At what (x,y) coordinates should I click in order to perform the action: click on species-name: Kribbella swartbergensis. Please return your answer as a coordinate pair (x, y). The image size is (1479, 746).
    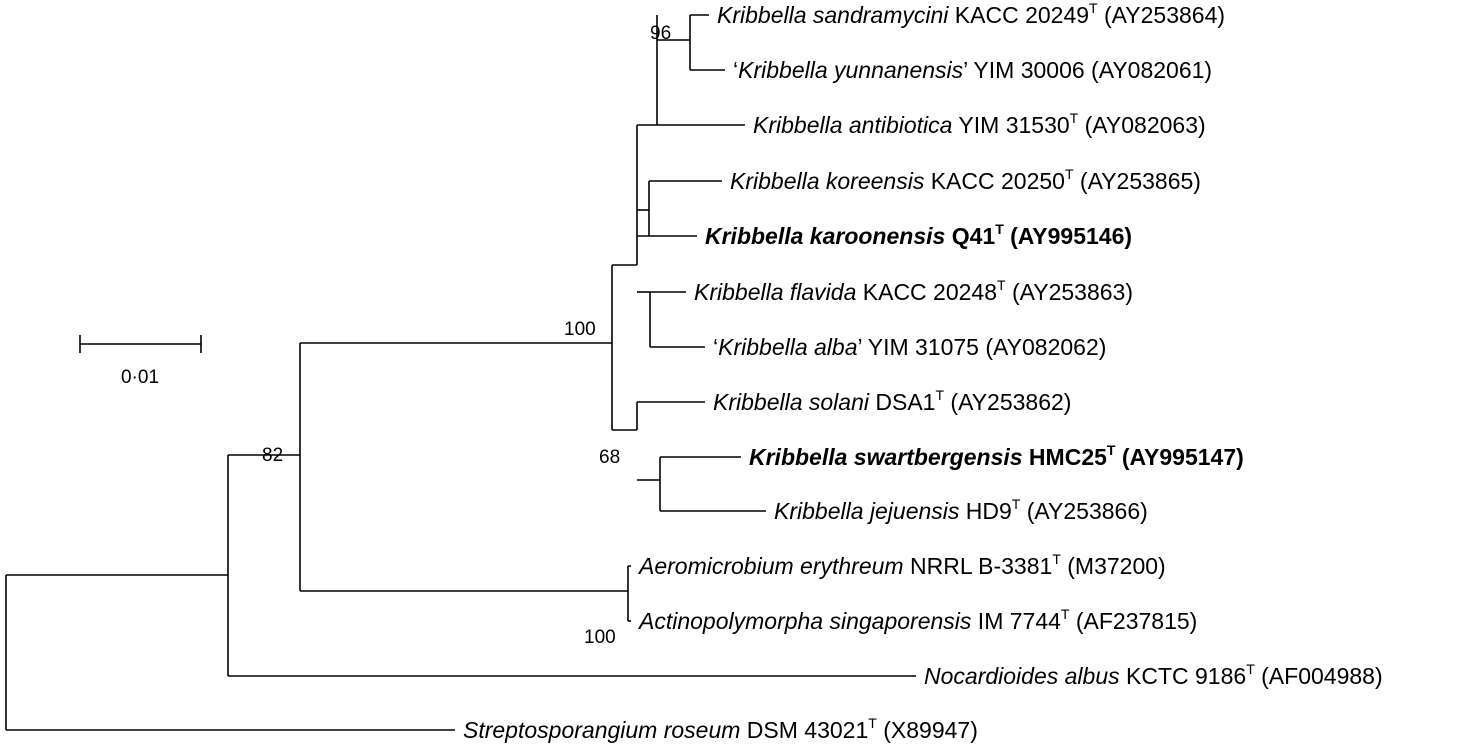
    Looking at the image, I should click on (886, 457).